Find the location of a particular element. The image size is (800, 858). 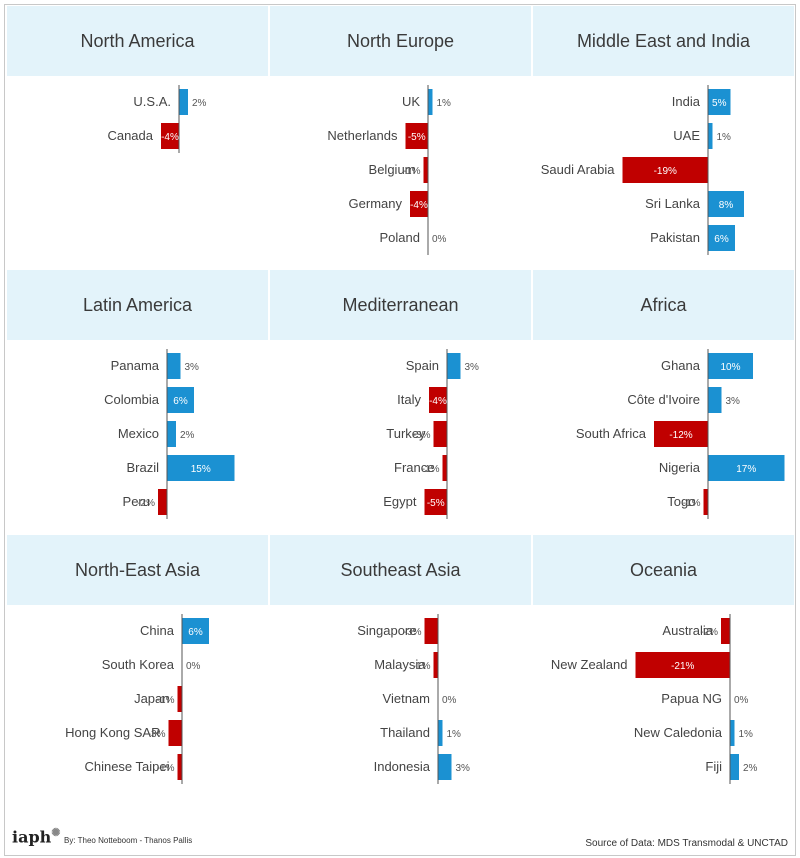

bar-nigeria is located at coordinates (746, 468).